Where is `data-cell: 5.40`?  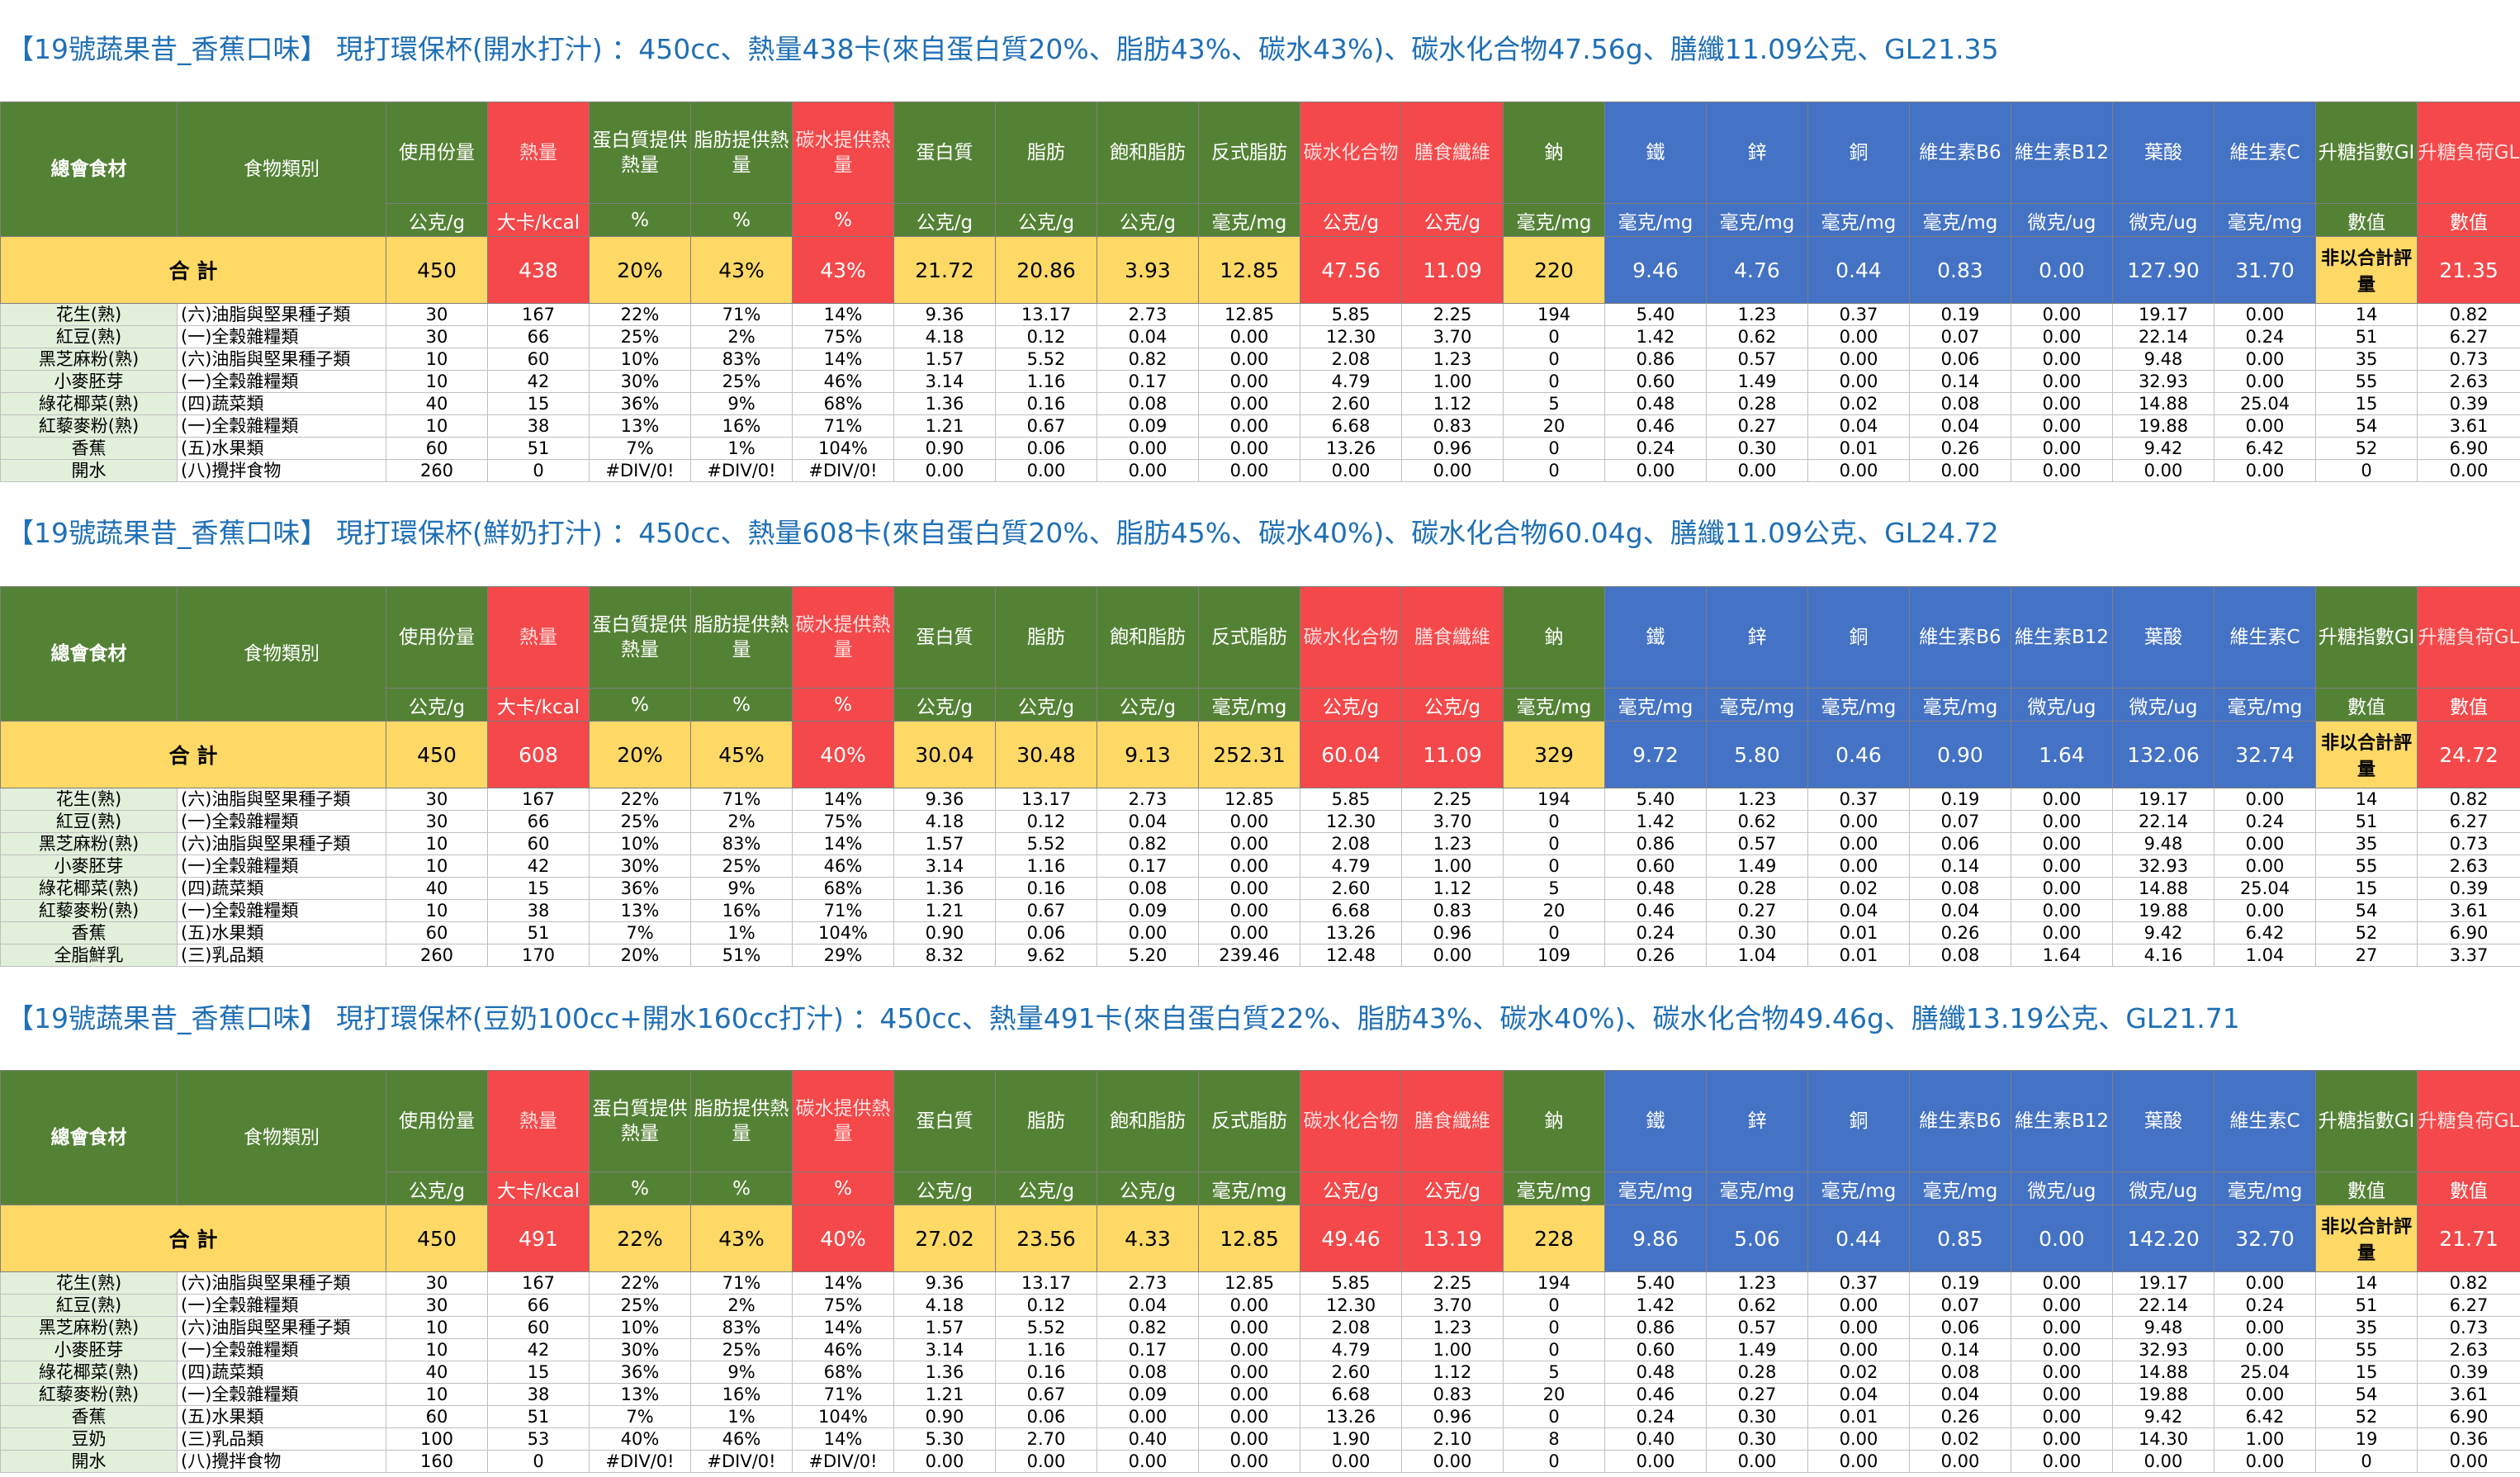 data-cell: 5.40 is located at coordinates (1655, 314).